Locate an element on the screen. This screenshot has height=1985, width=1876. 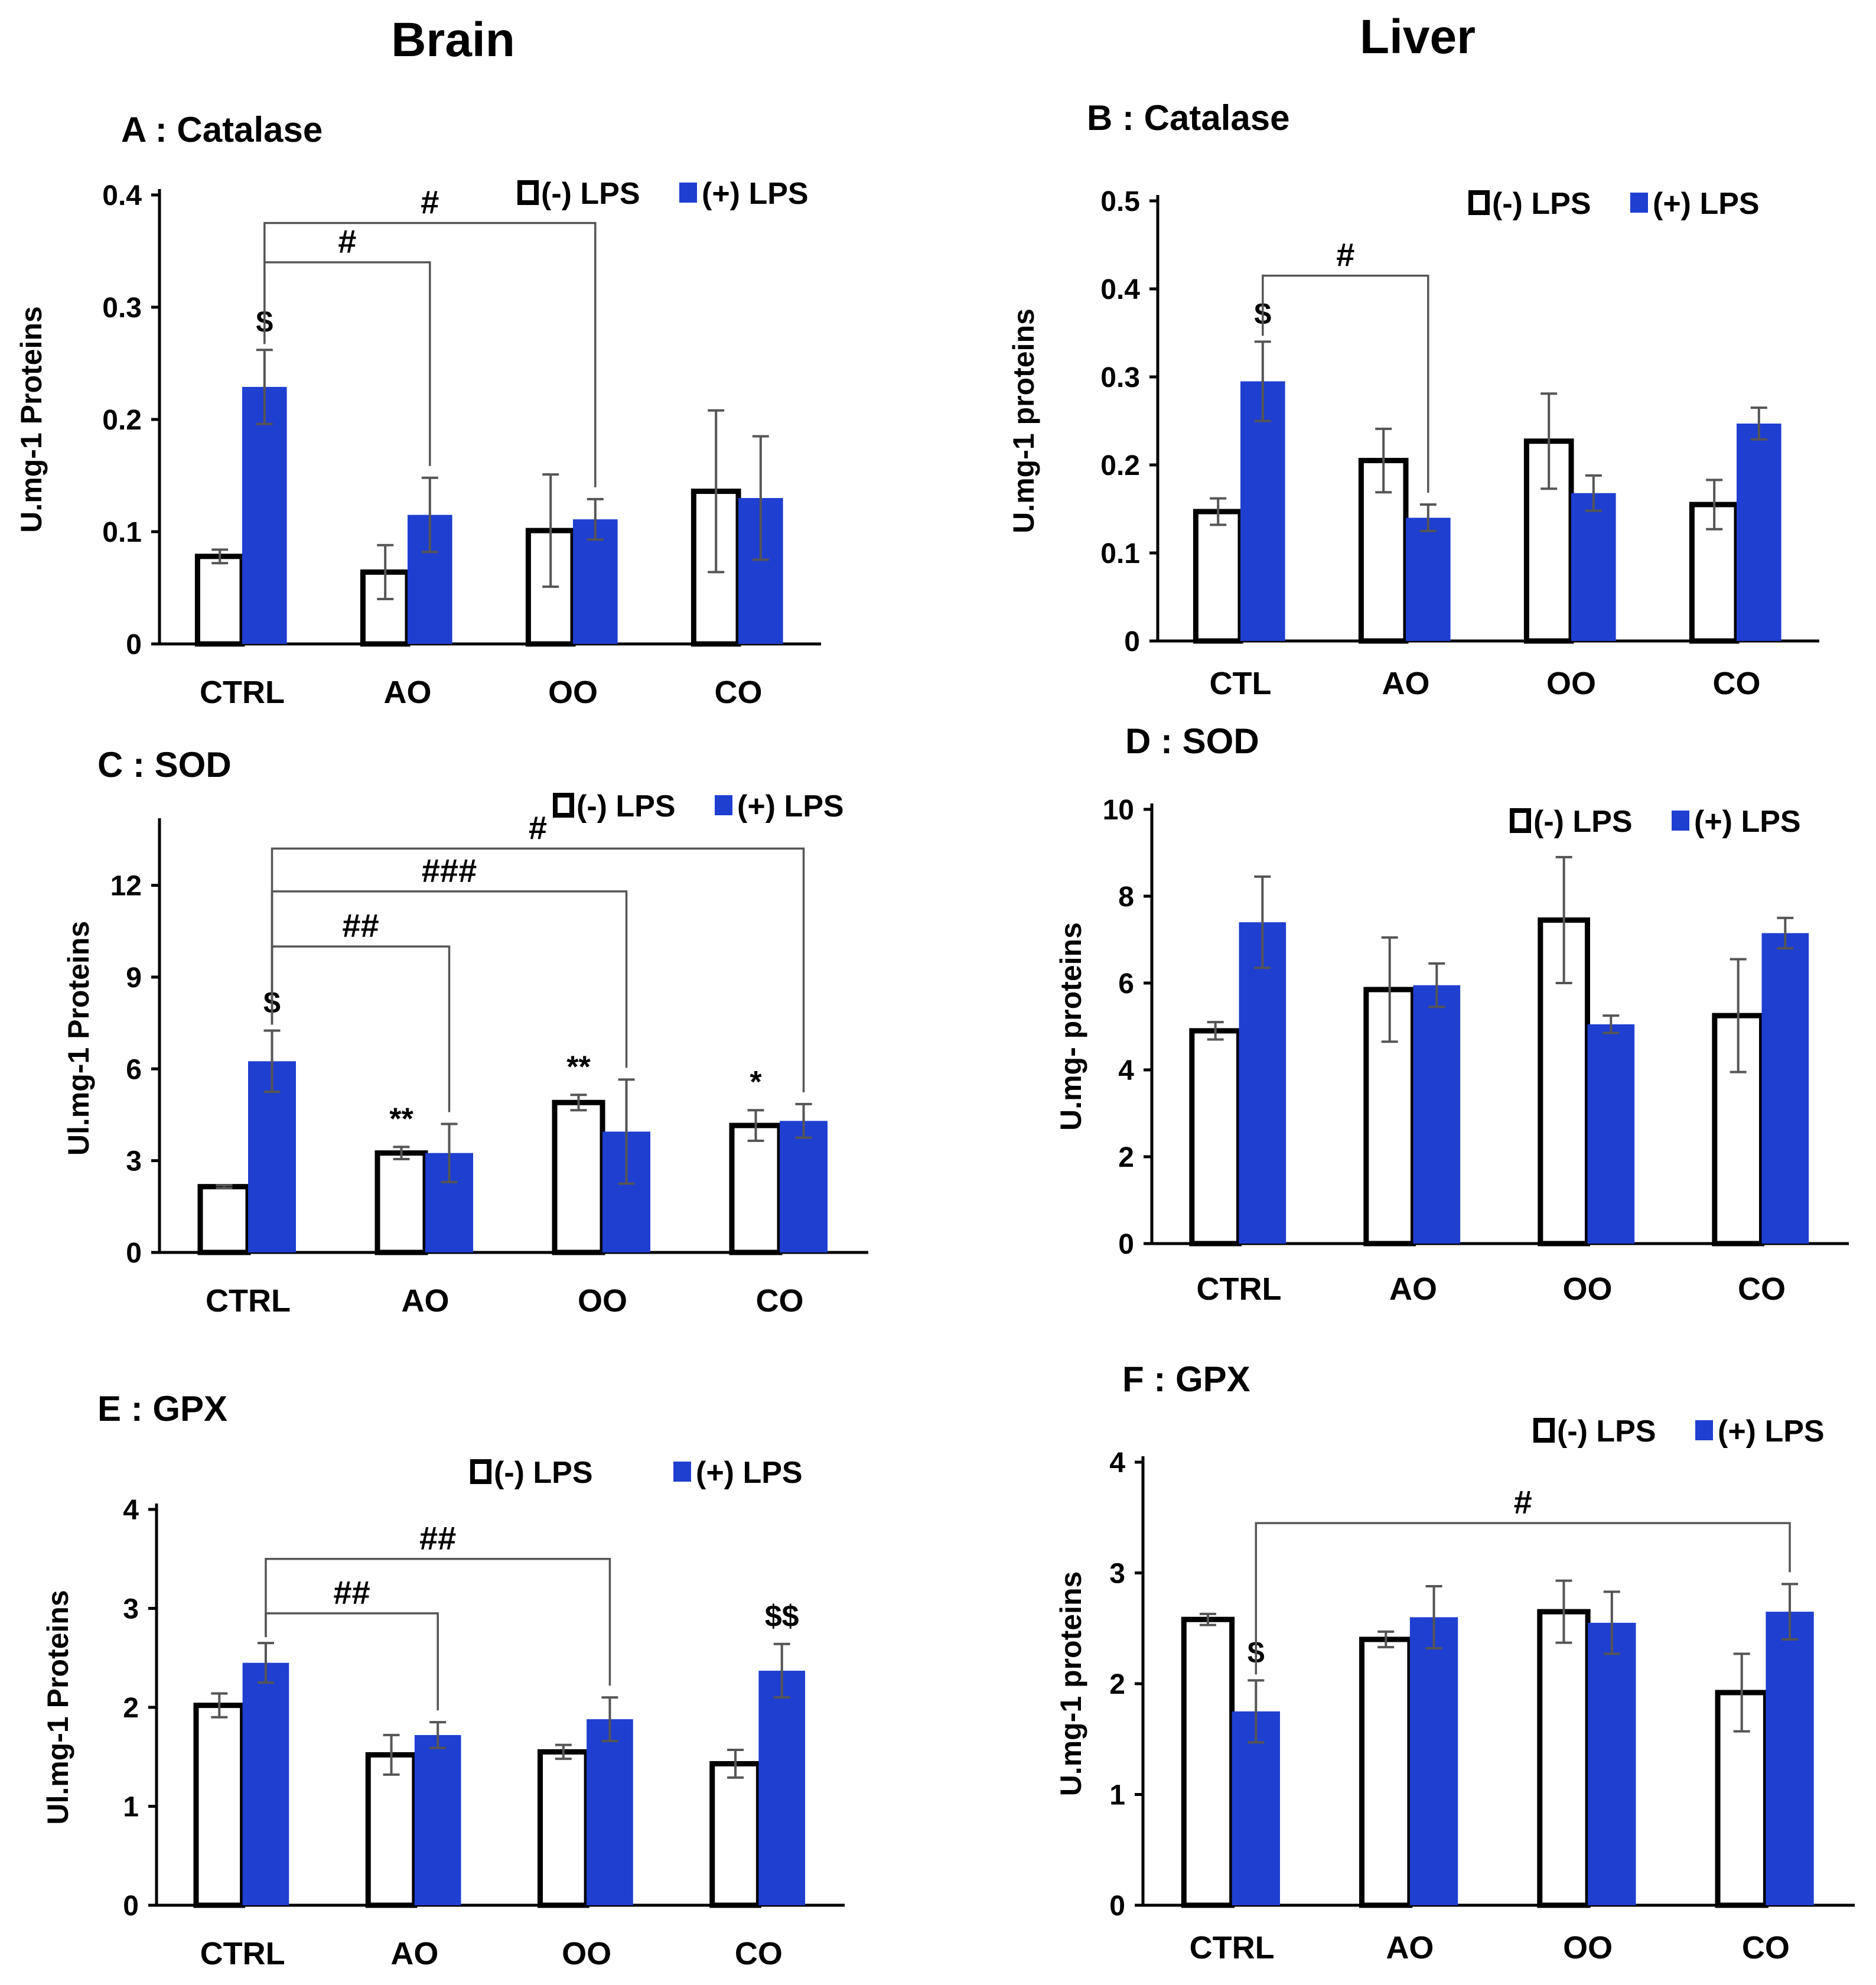
y-tick-label: 0.1 is located at coordinates (122, 532).